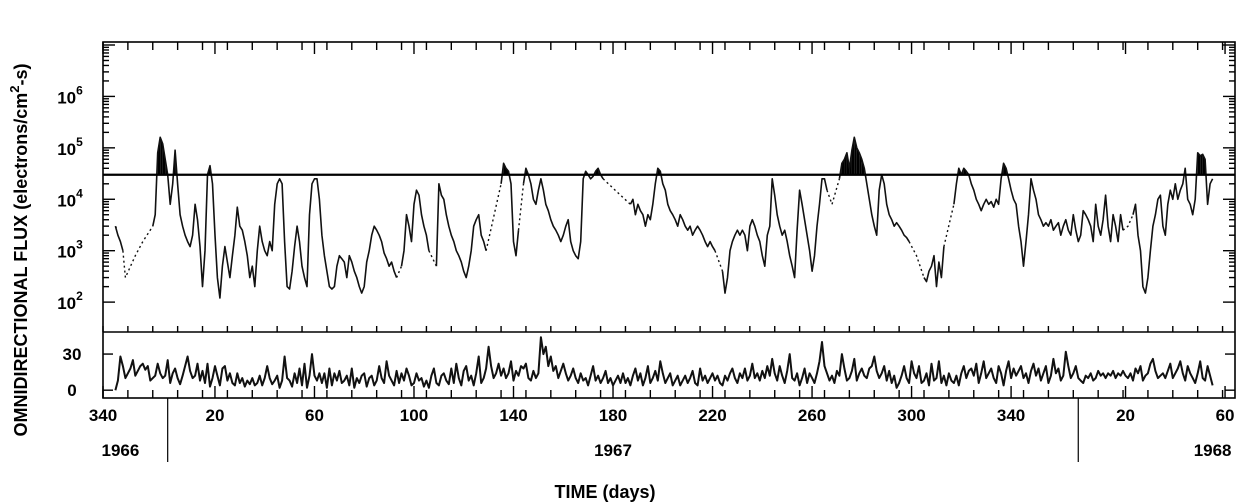 The image size is (1241, 503). I want to click on y-tick-label: 10⁵, so click(70, 147).